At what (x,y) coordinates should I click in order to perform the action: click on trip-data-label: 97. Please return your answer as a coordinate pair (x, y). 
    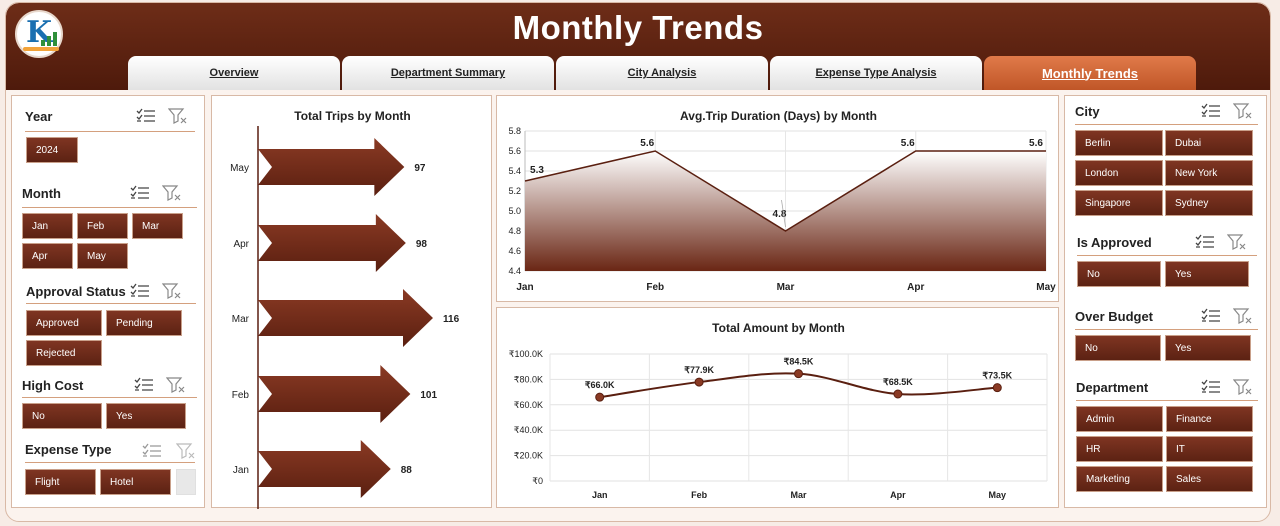
    Looking at the image, I should click on (420, 168).